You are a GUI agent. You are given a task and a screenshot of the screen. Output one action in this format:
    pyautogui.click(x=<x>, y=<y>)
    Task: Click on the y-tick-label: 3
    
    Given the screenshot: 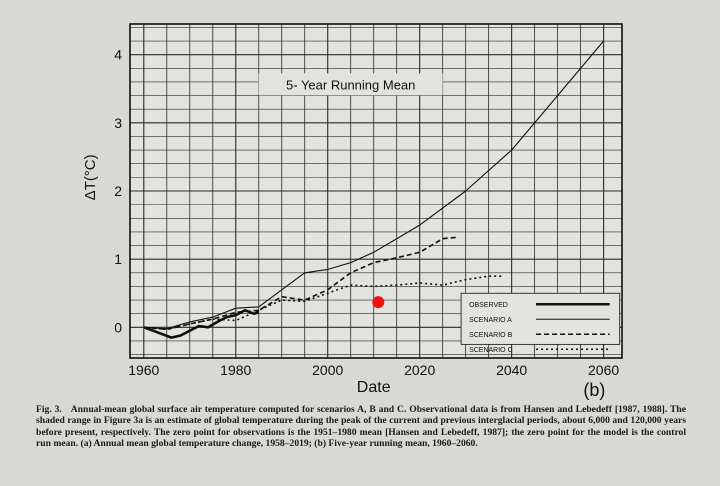 What is the action you would take?
    pyautogui.click(x=118, y=123)
    